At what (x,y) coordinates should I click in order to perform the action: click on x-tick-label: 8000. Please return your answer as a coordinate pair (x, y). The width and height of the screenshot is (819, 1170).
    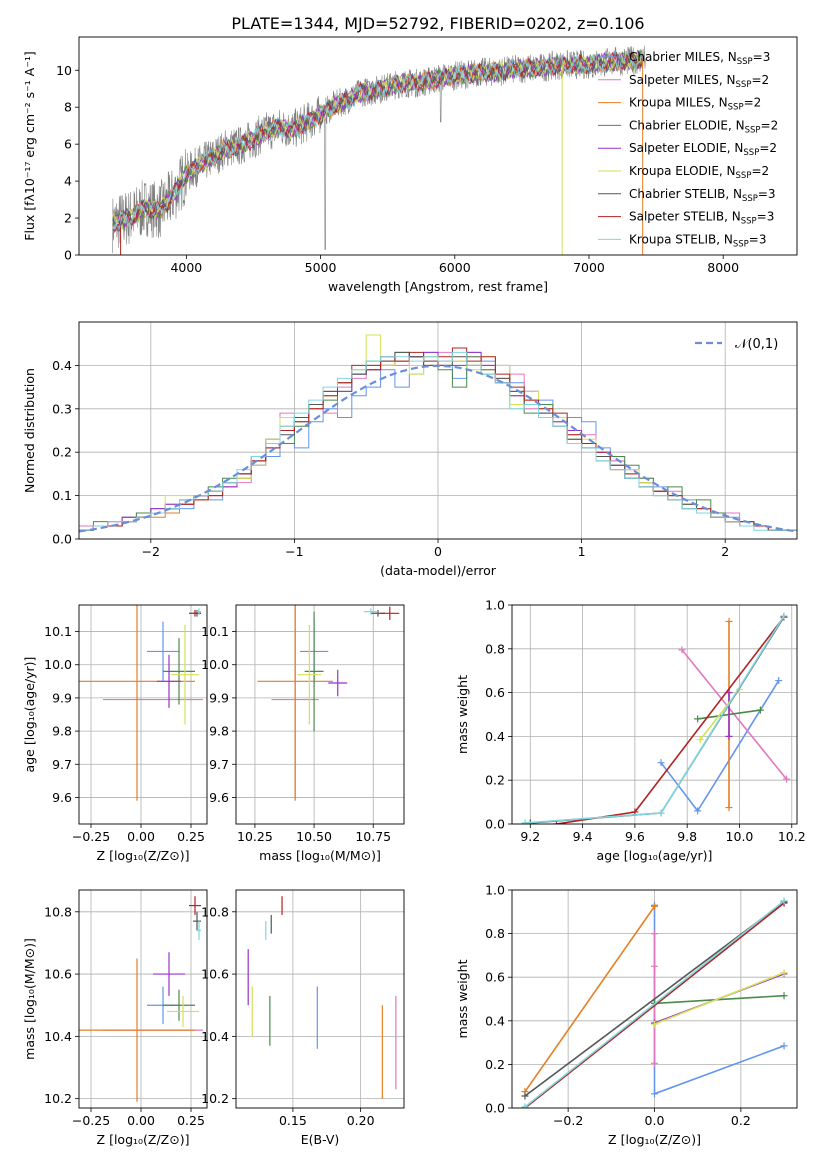
    Looking at the image, I should click on (723, 267).